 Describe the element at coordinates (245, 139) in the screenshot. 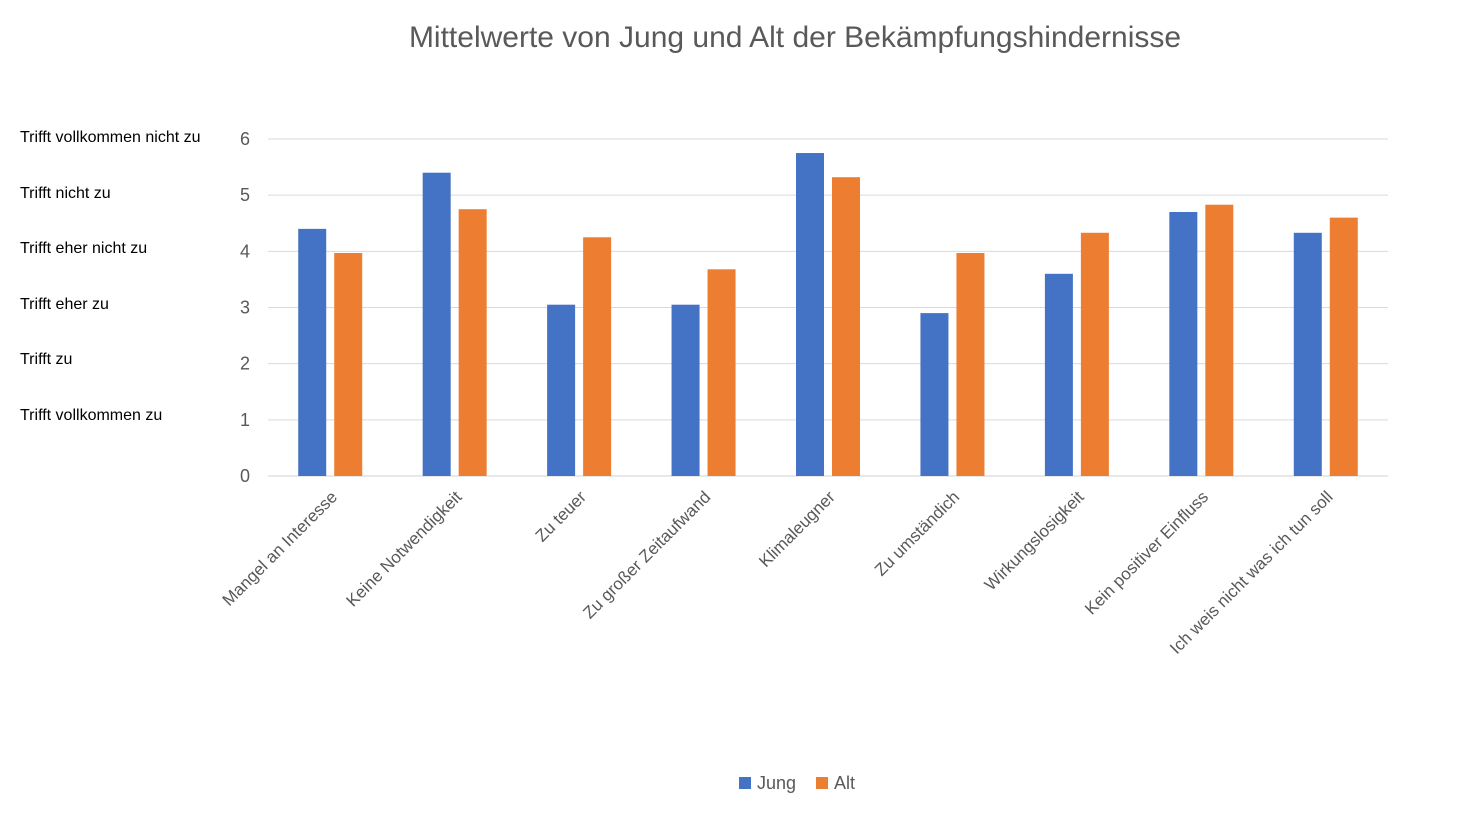

I see `y-tick-label: 6` at that location.